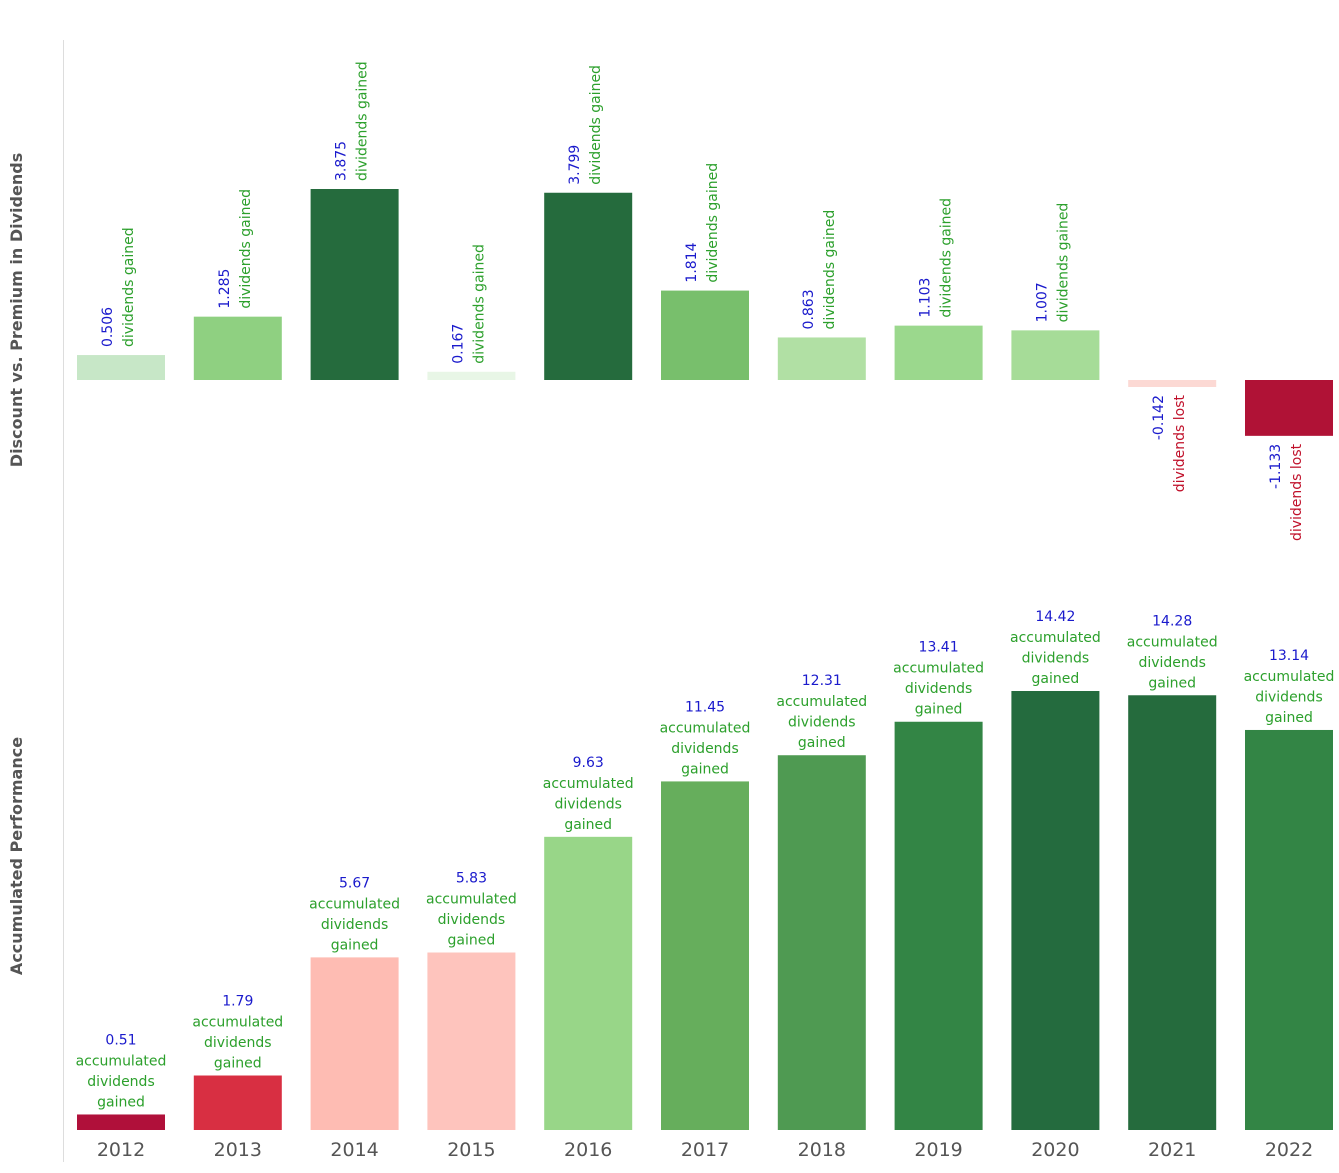 The image size is (1339, 1173). What do you see at coordinates (16, 856) in the screenshot?
I see `bottom-panel-axis-title: Accumulated Performance` at bounding box center [16, 856].